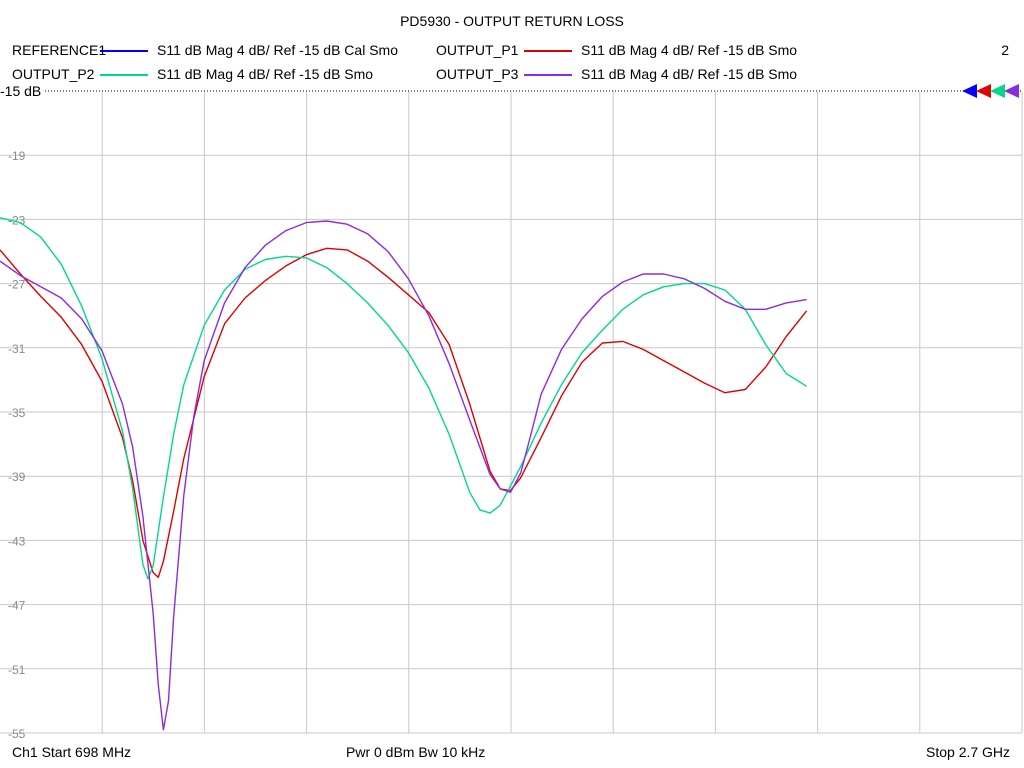 Image resolution: width=1024 pixels, height=768 pixels. Describe the element at coordinates (477, 50) in the screenshot. I see `legend-series-name: OUTPUT_P1` at that location.